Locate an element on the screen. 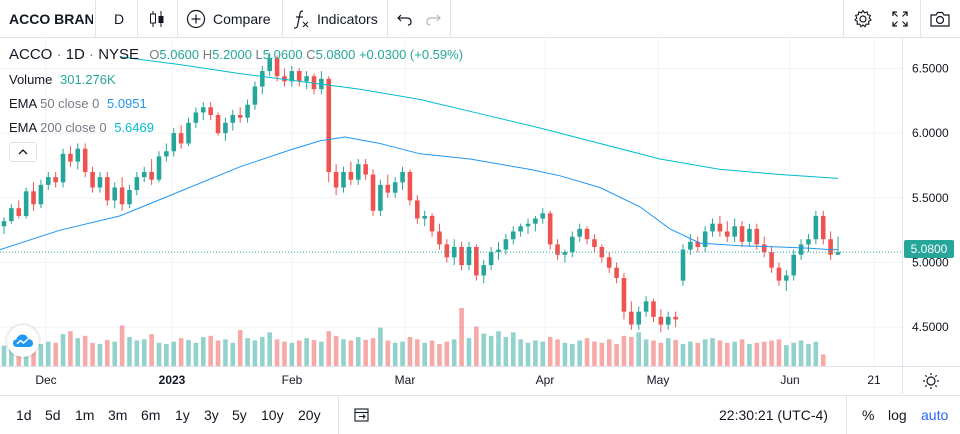  percent-scale-toggle: % is located at coordinates (868, 415).